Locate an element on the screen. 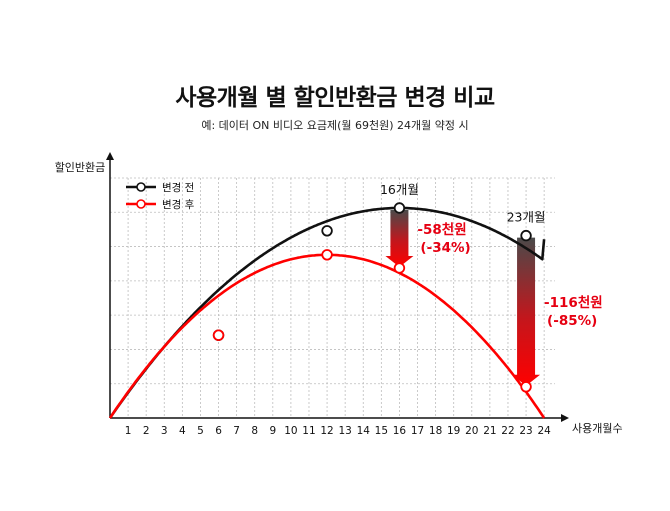  difference-arrows is located at coordinates (463, 298).